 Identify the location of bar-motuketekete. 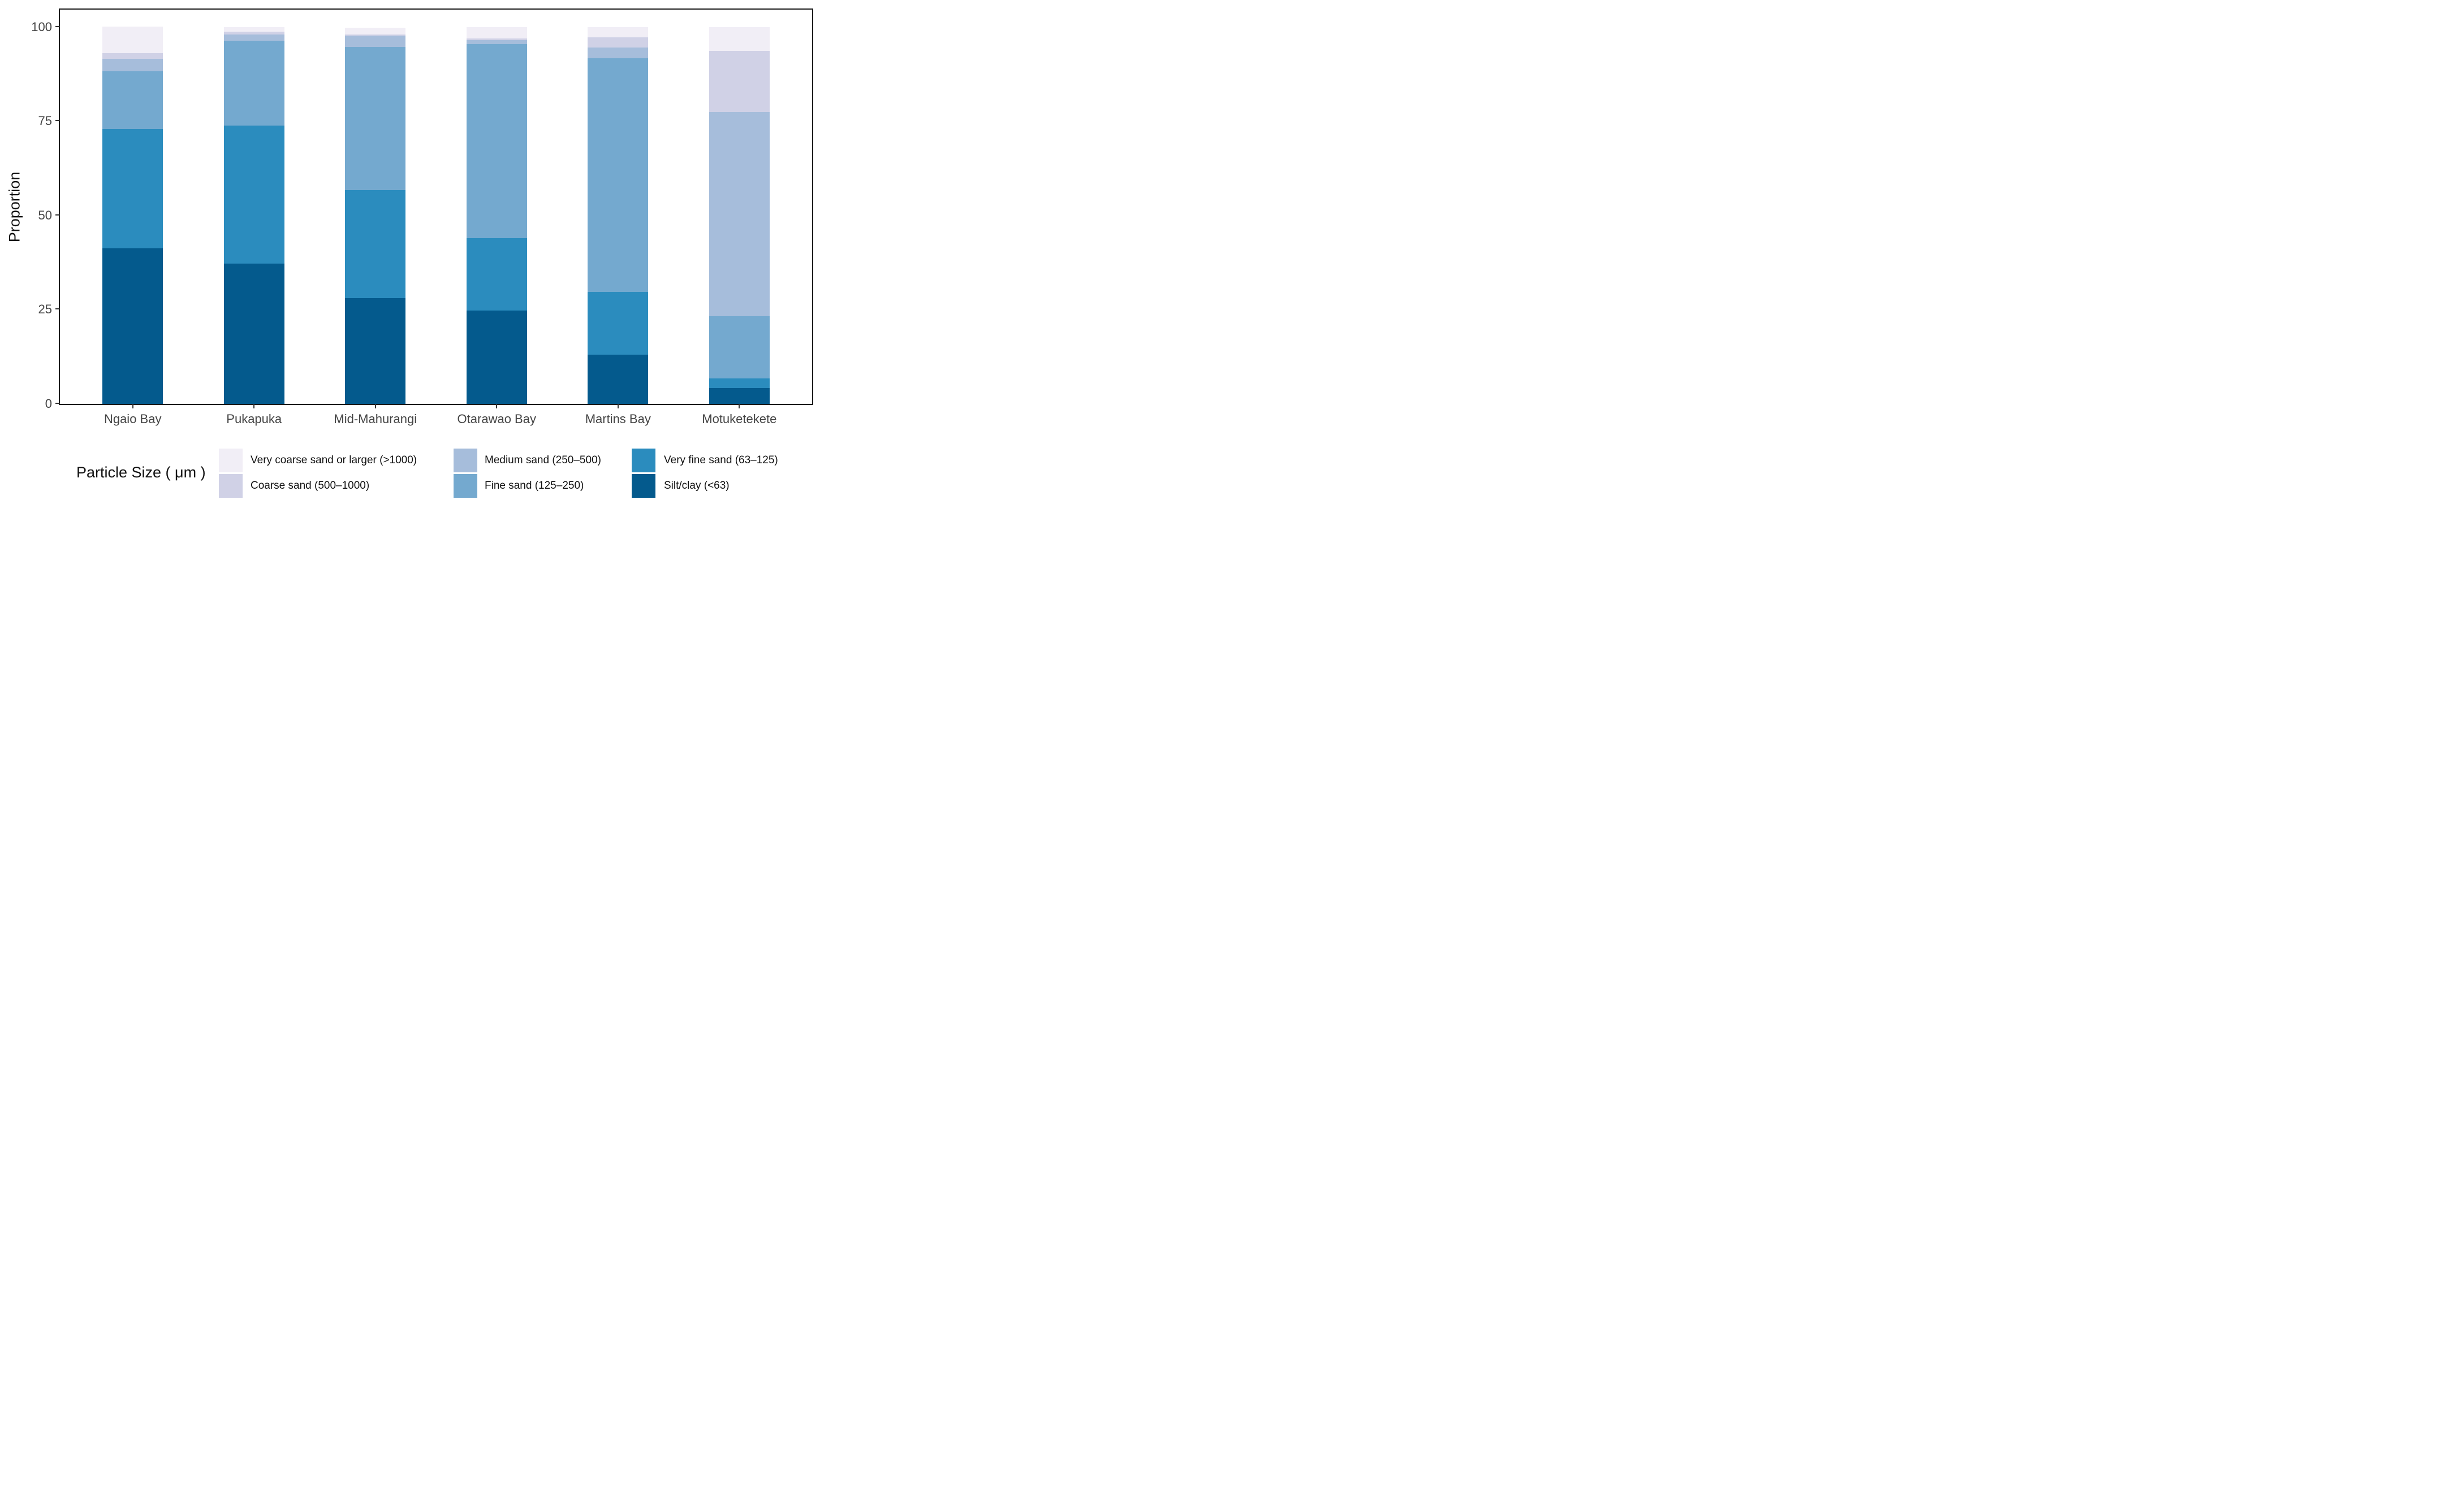
(740, 207).